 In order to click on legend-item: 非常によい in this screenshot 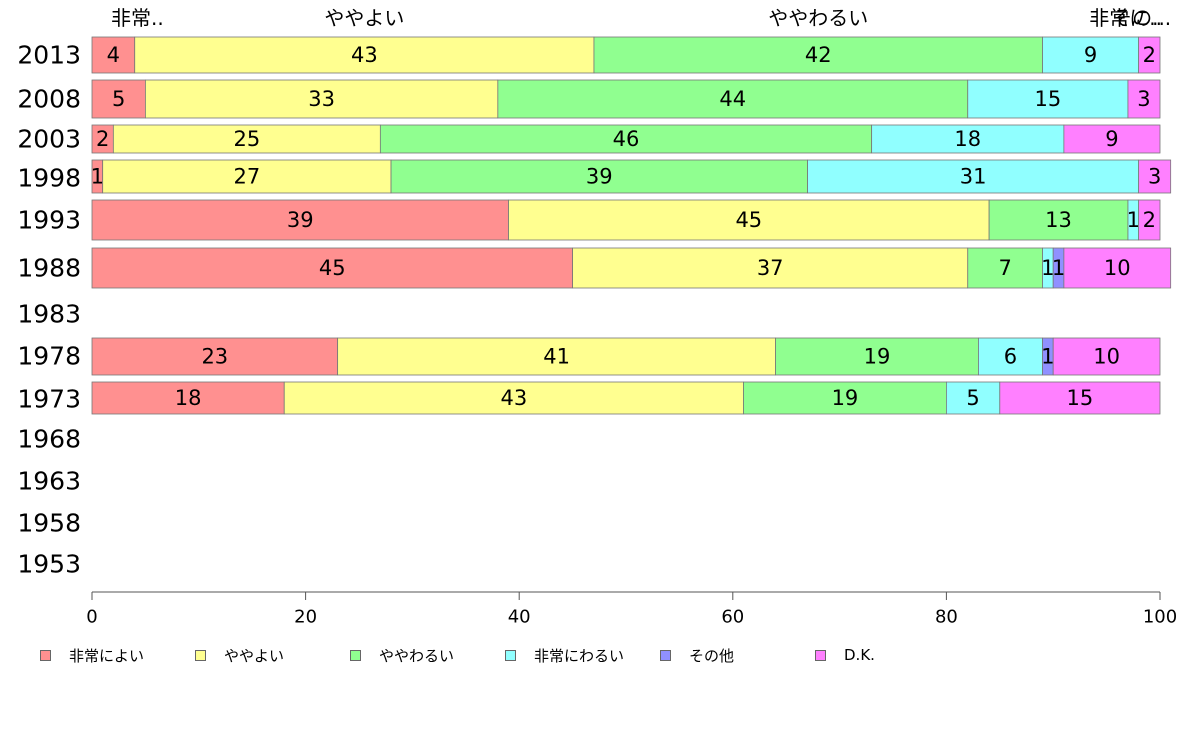, I will do `click(92, 655)`.